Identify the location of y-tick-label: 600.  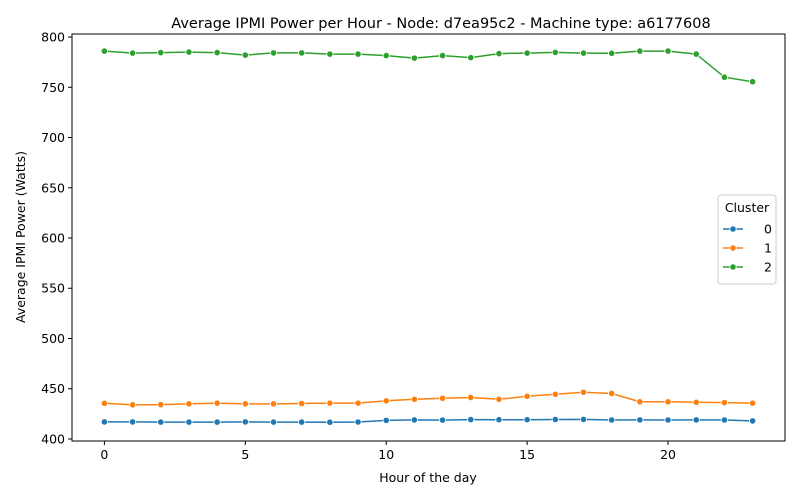
(53, 238).